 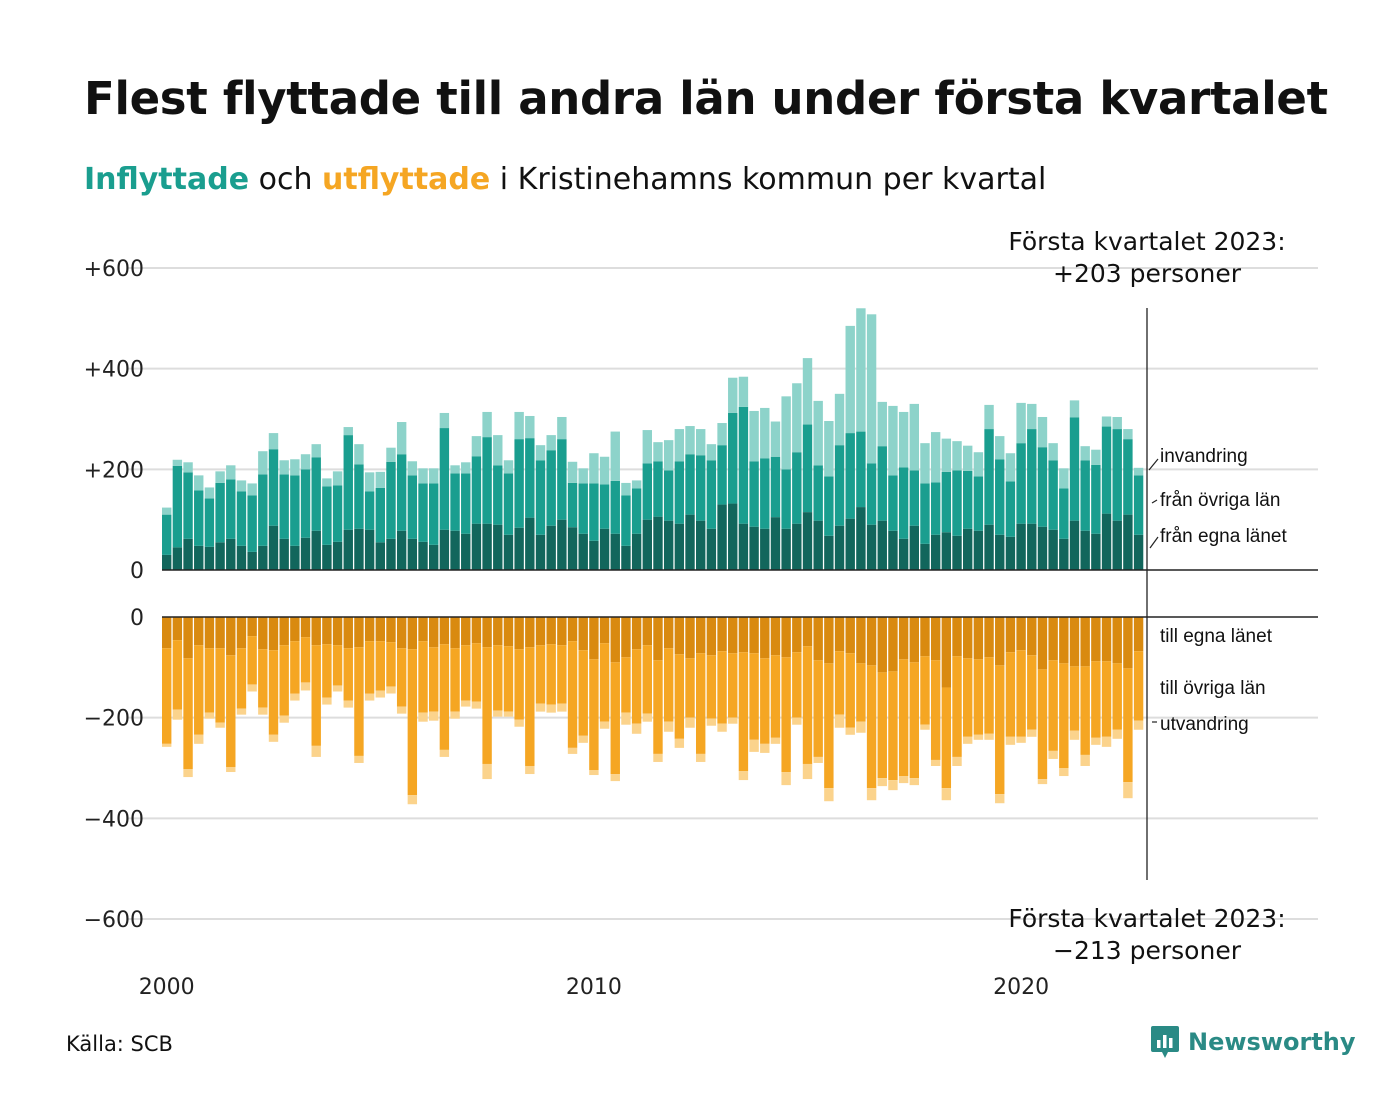 I want to click on label-invandring: invandring, so click(x=1204, y=456).